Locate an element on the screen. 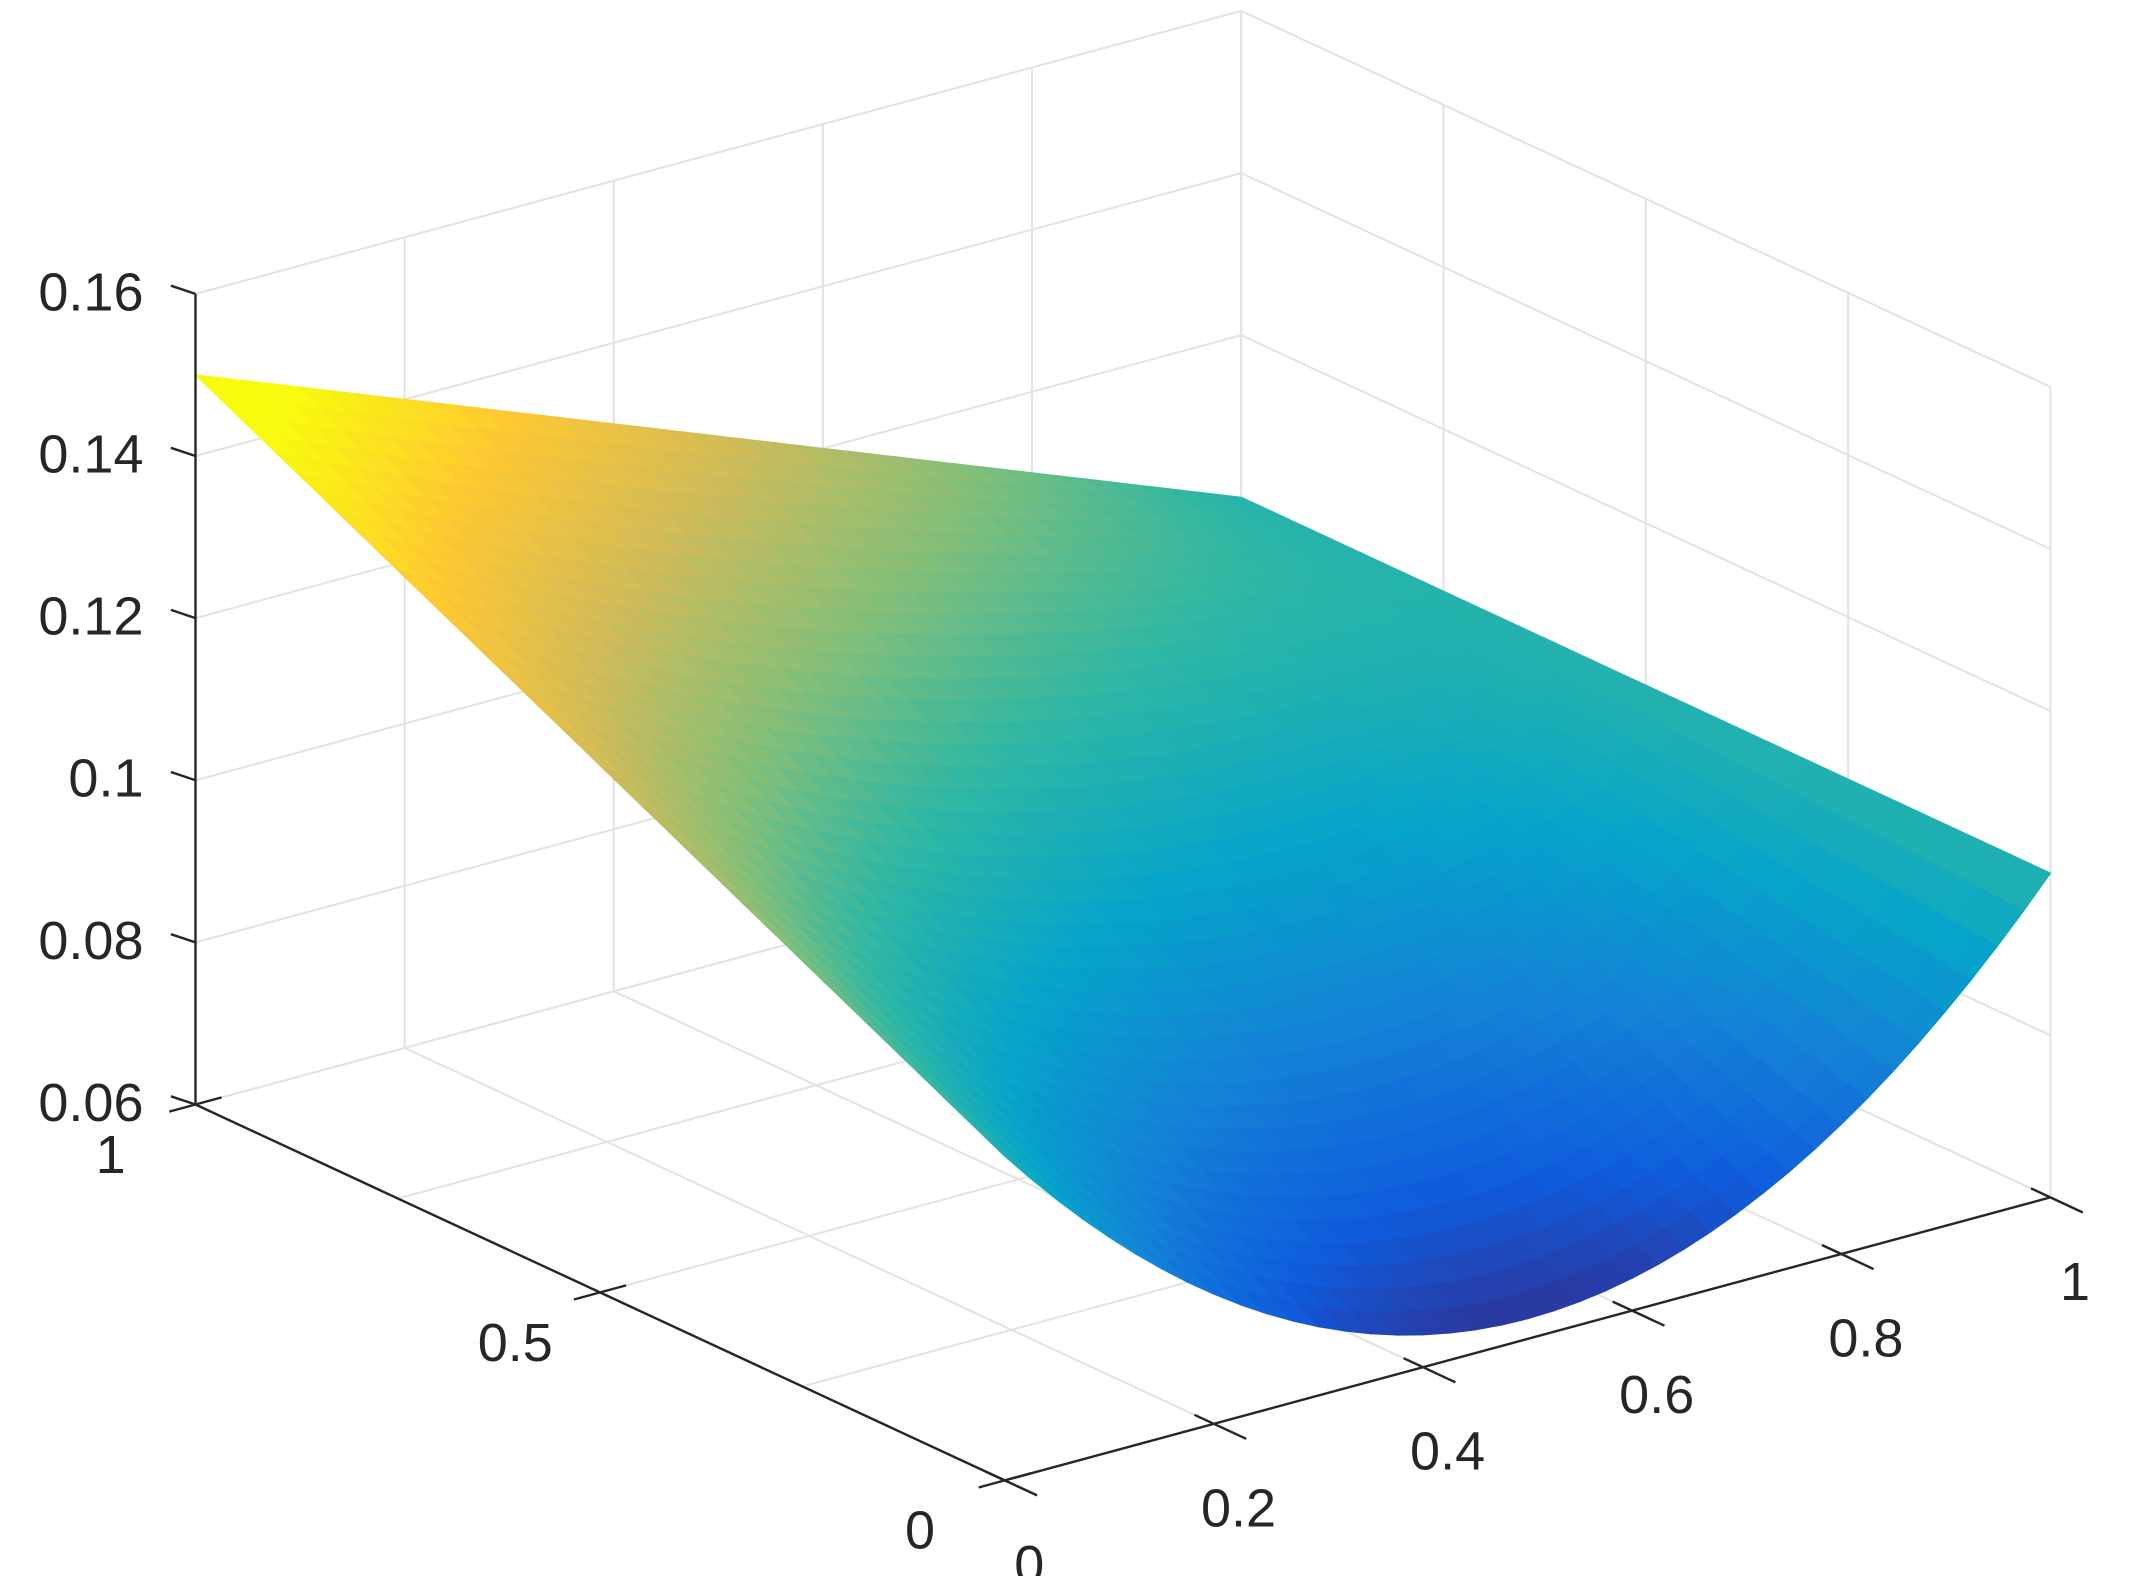  z-tick-label: 0.08 is located at coordinates (90, 941).